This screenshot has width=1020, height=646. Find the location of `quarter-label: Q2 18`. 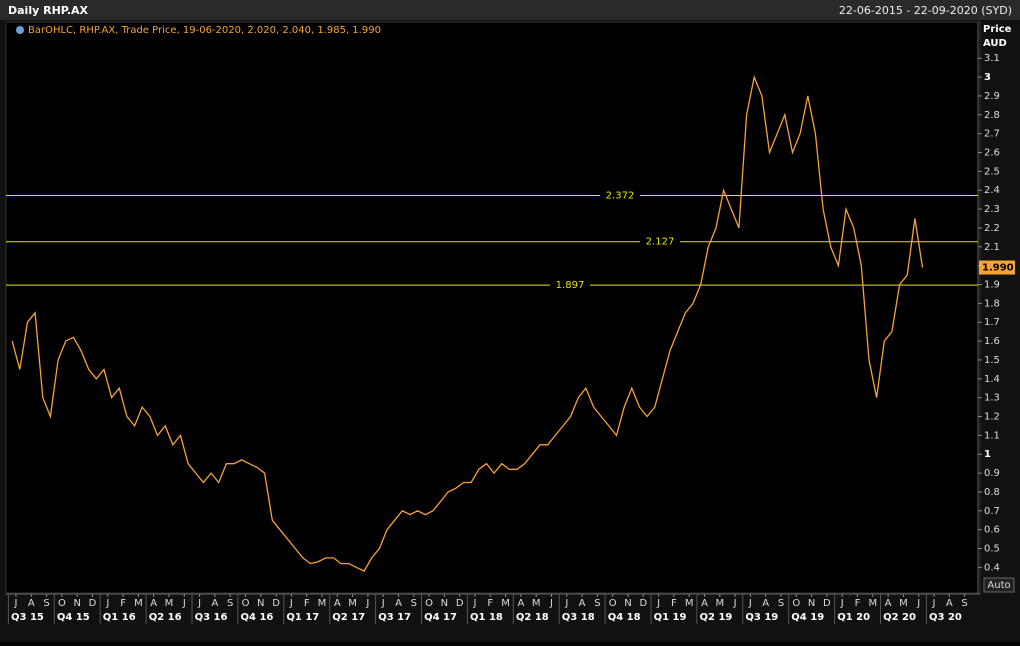

quarter-label: Q2 18 is located at coordinates (532, 617).